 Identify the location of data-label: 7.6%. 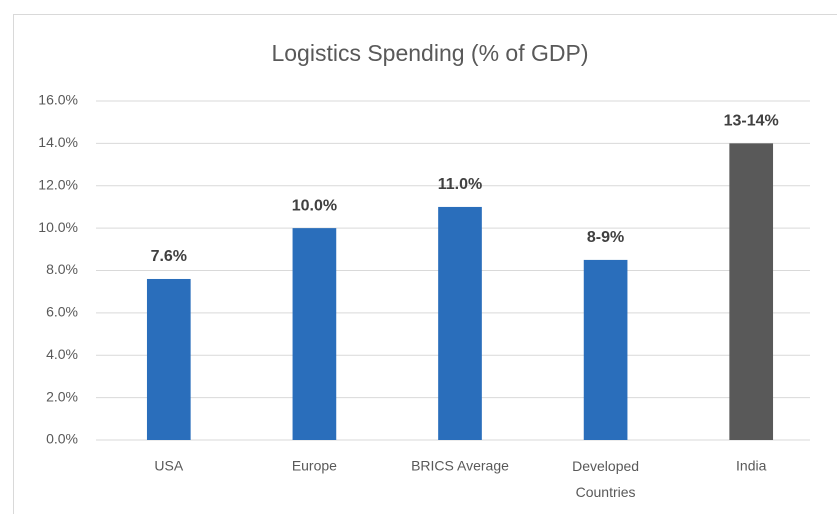
(169, 256).